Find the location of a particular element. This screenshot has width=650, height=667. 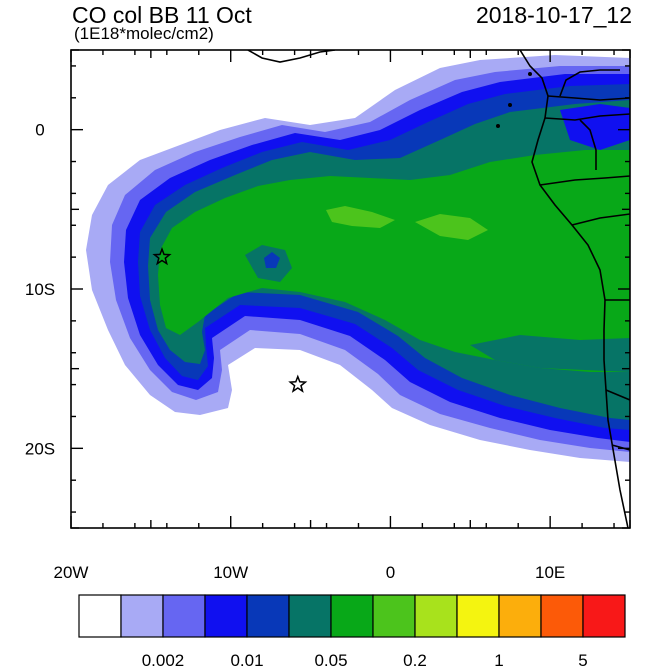

lat-tick-label: 20S is located at coordinates (40, 448).